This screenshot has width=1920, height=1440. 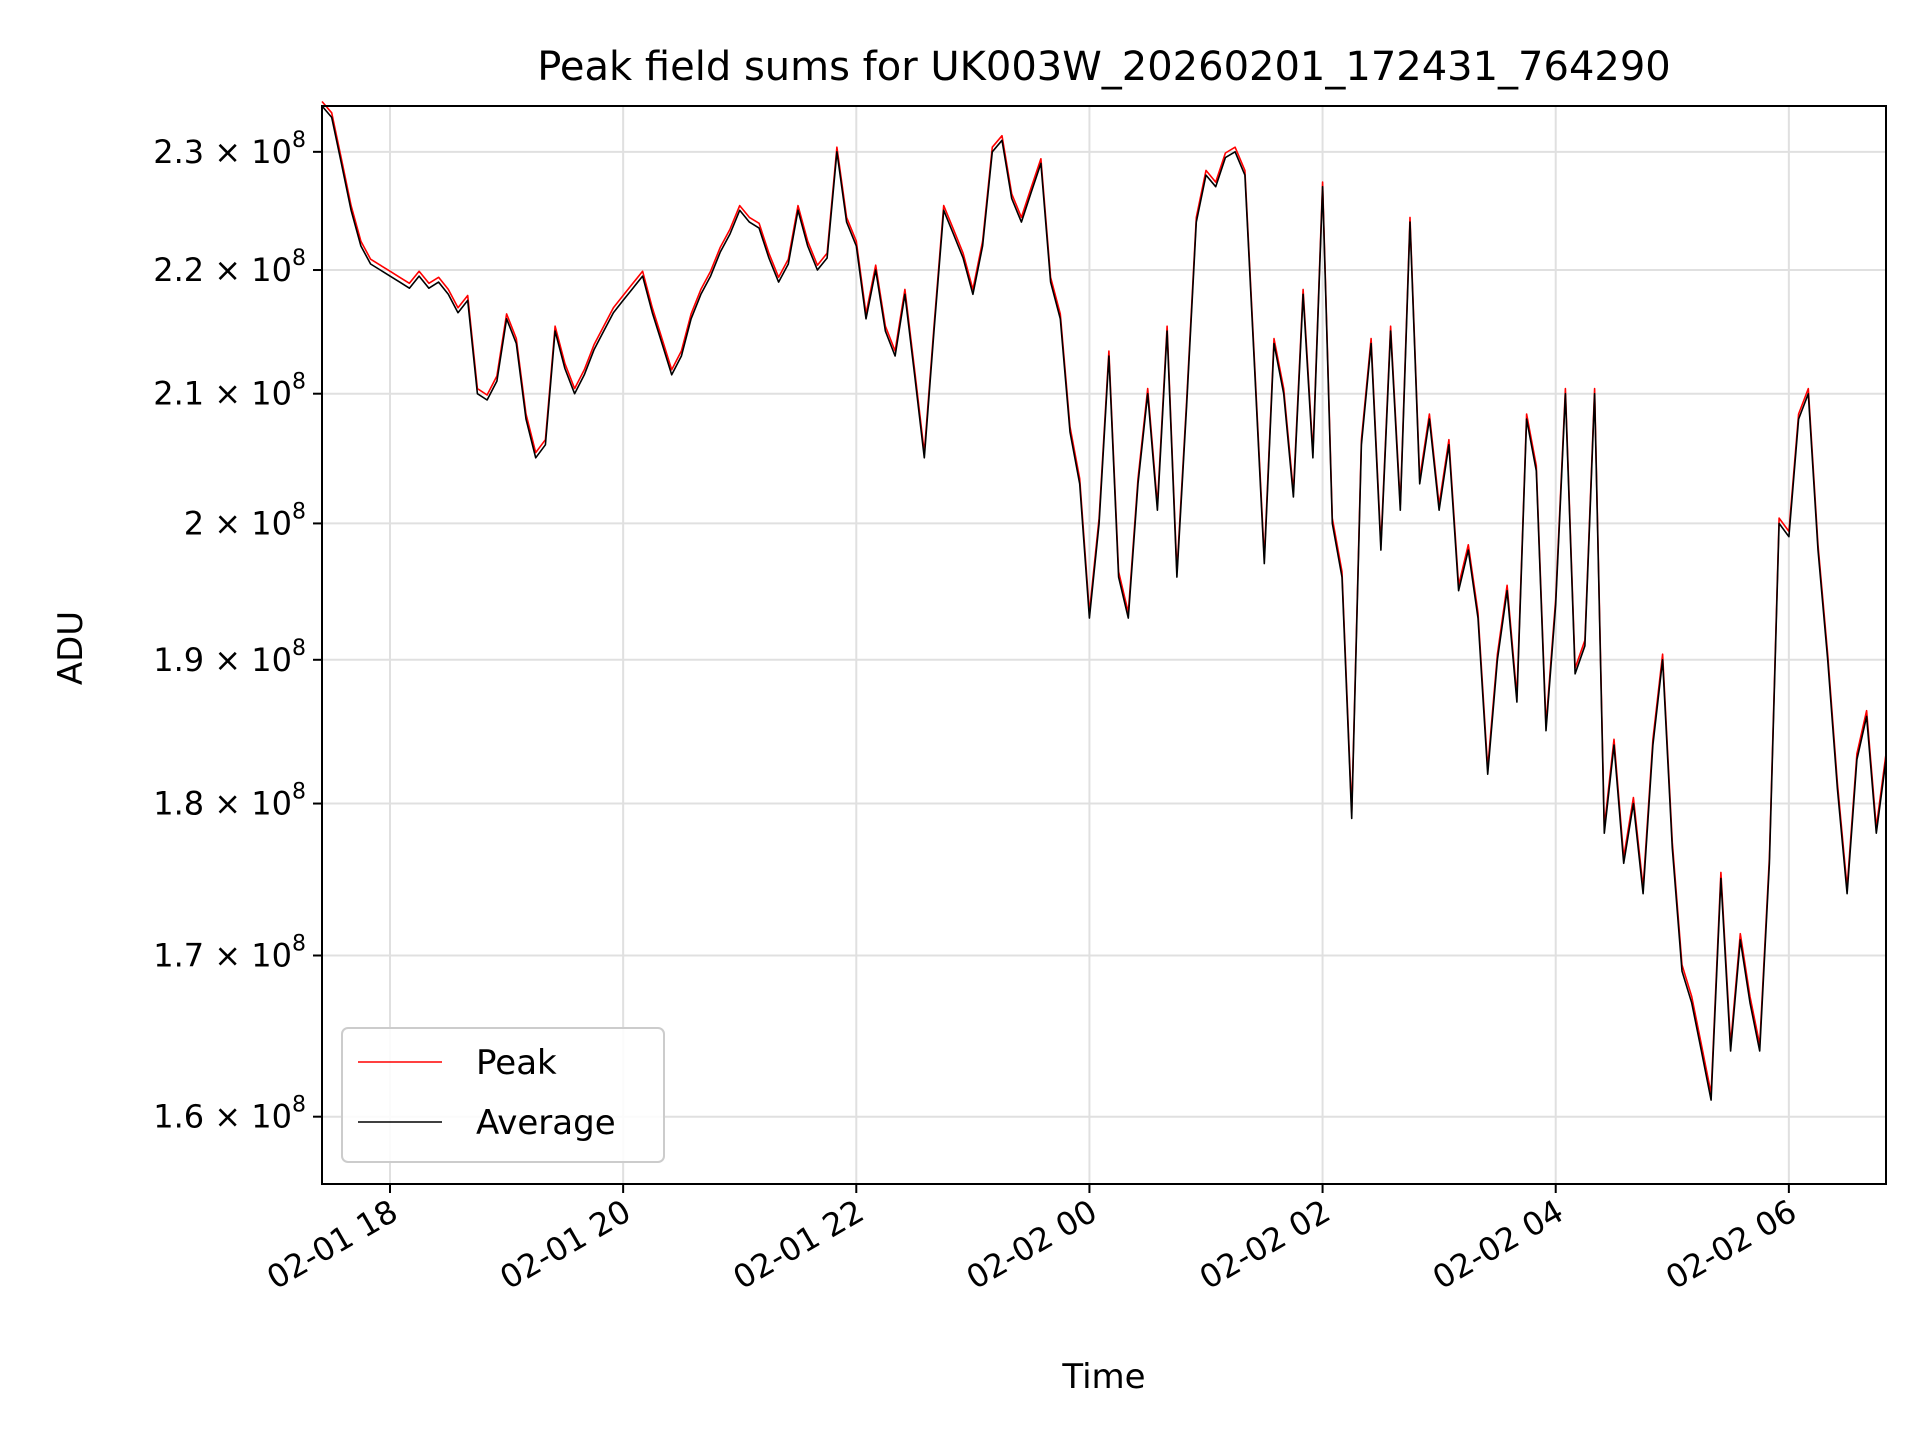 I want to click on x-axis-label: Time, so click(x=1103, y=1377).